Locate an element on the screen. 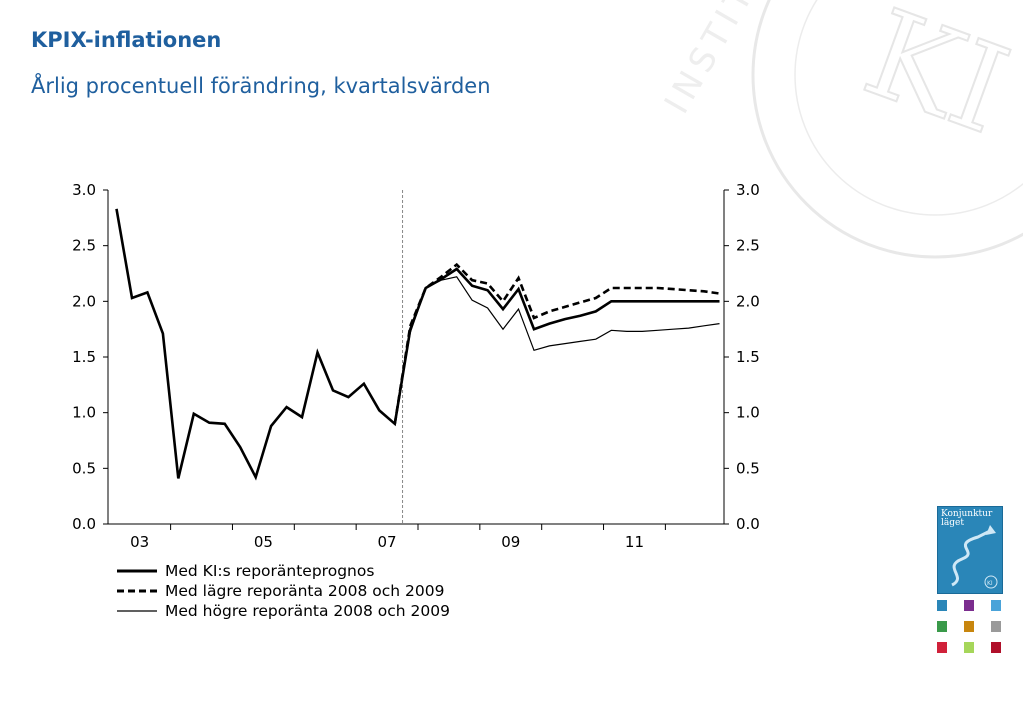  legend-item-hogre-reporanta: Med högre reporänta 2008 och 2009 is located at coordinates (283, 611).